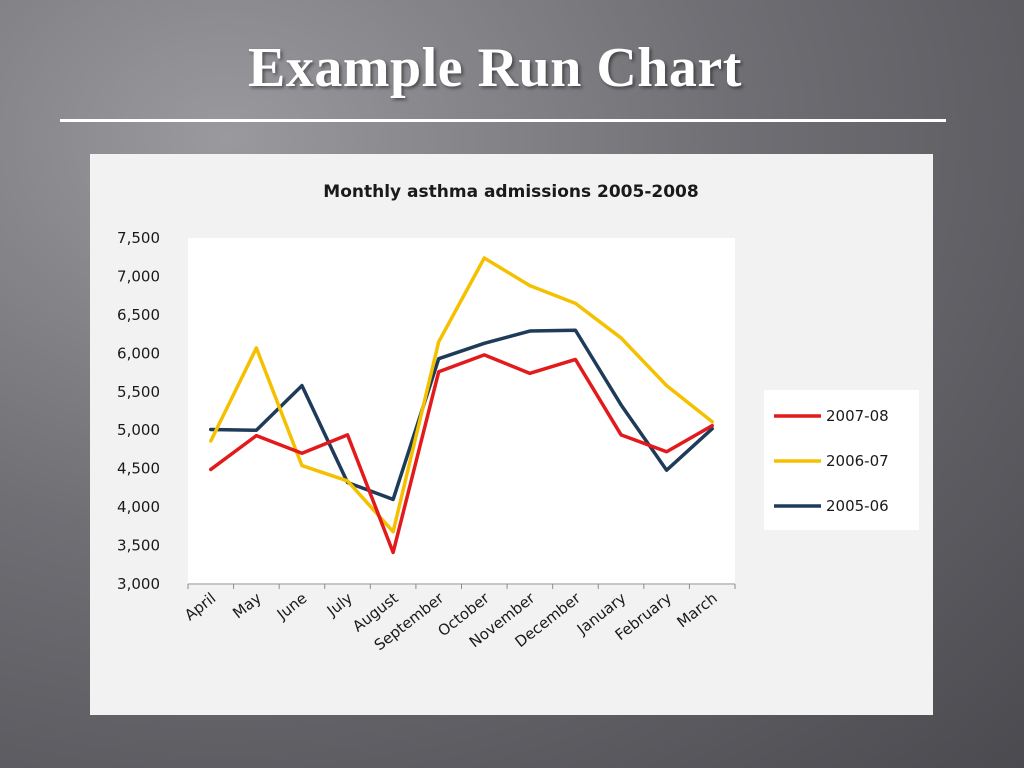 Image resolution: width=1024 pixels, height=768 pixels. I want to click on y-tick-label: 7,500, so click(138, 238).